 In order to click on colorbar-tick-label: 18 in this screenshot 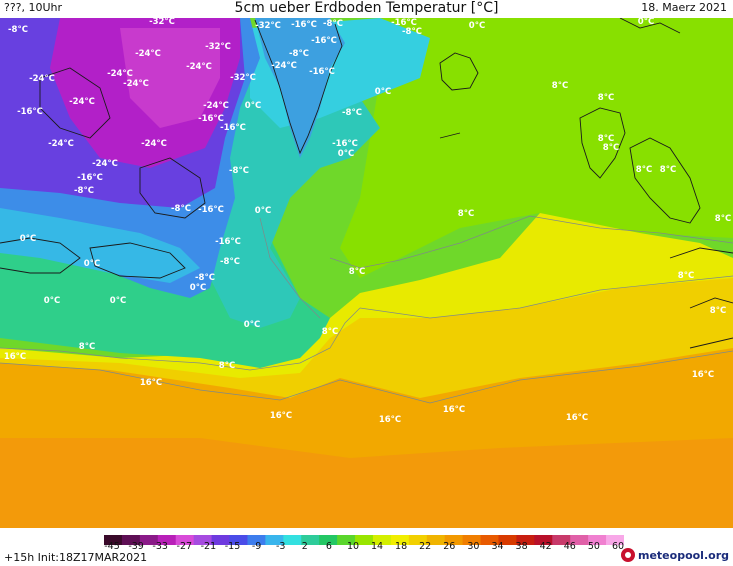, I will do `click(401, 546)`.